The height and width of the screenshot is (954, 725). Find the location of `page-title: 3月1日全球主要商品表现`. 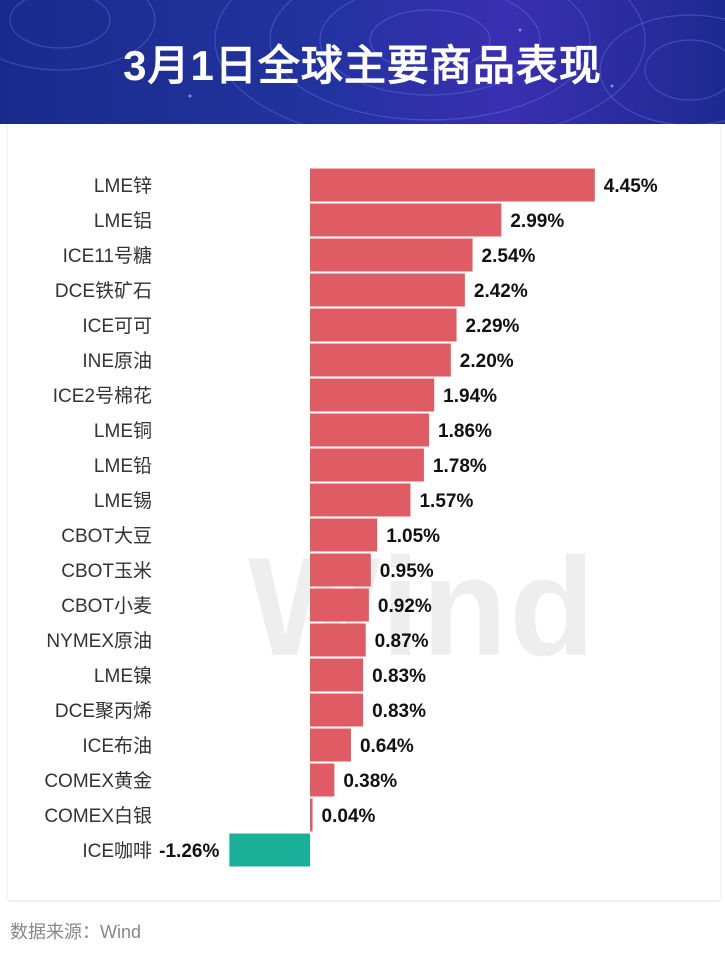

page-title: 3月1日全球主要商品表现 is located at coordinates (362, 65).